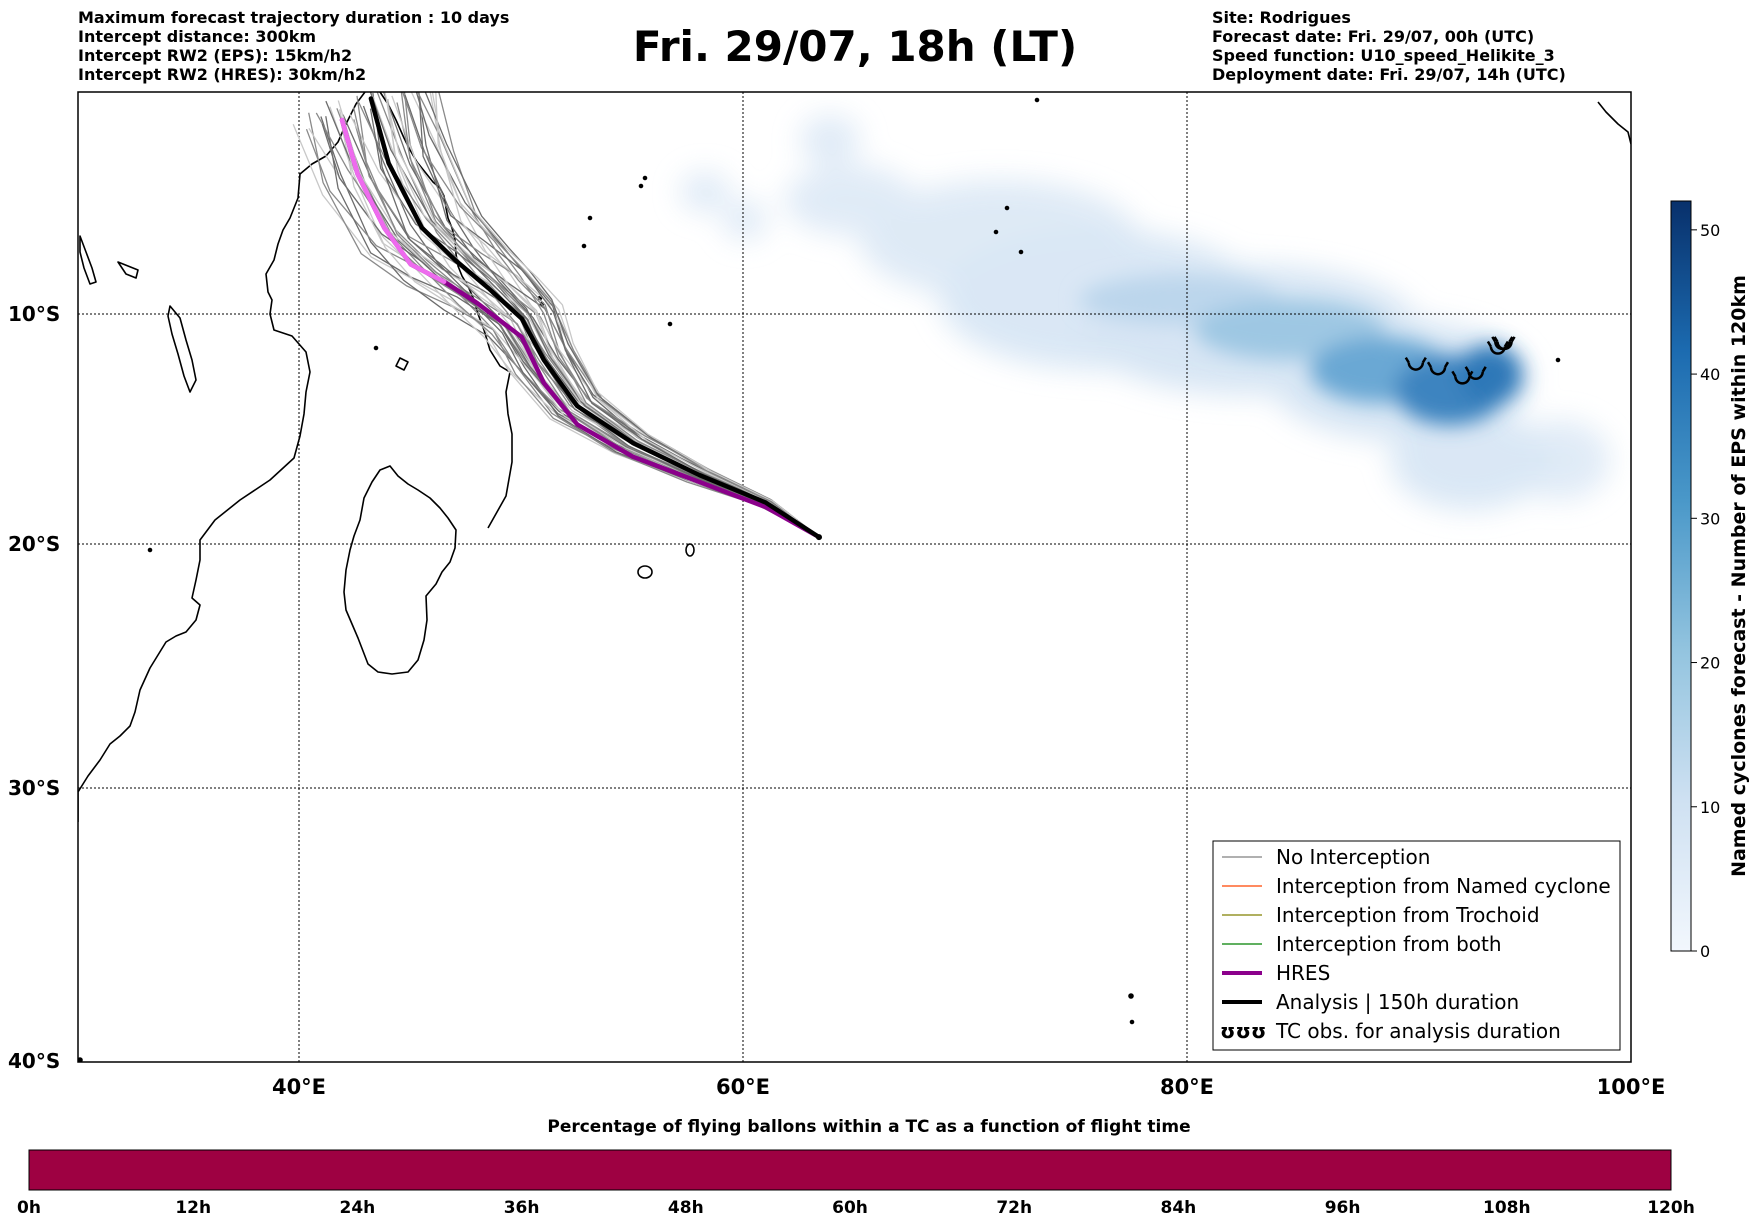 The height and width of the screenshot is (1223, 1754). I want to click on lon-label-40e: 40°E, so click(299, 1087).